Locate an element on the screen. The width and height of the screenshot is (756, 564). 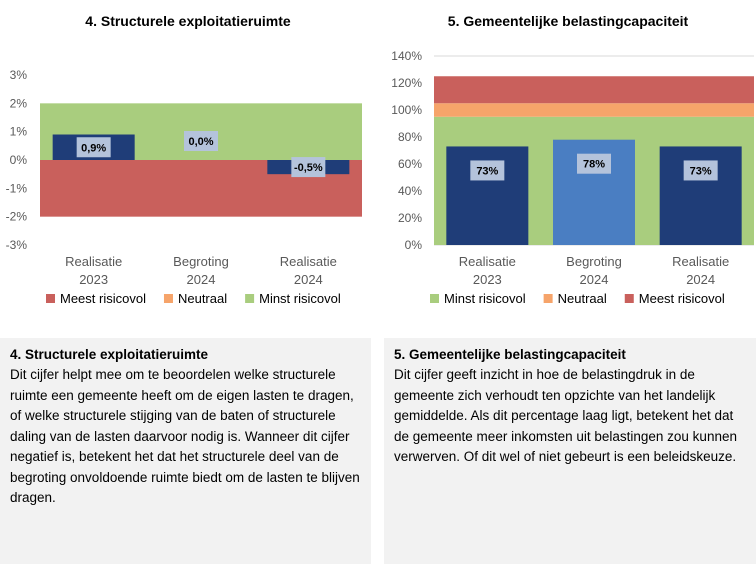
y-tick-label: 3% is located at coordinates (19, 75).